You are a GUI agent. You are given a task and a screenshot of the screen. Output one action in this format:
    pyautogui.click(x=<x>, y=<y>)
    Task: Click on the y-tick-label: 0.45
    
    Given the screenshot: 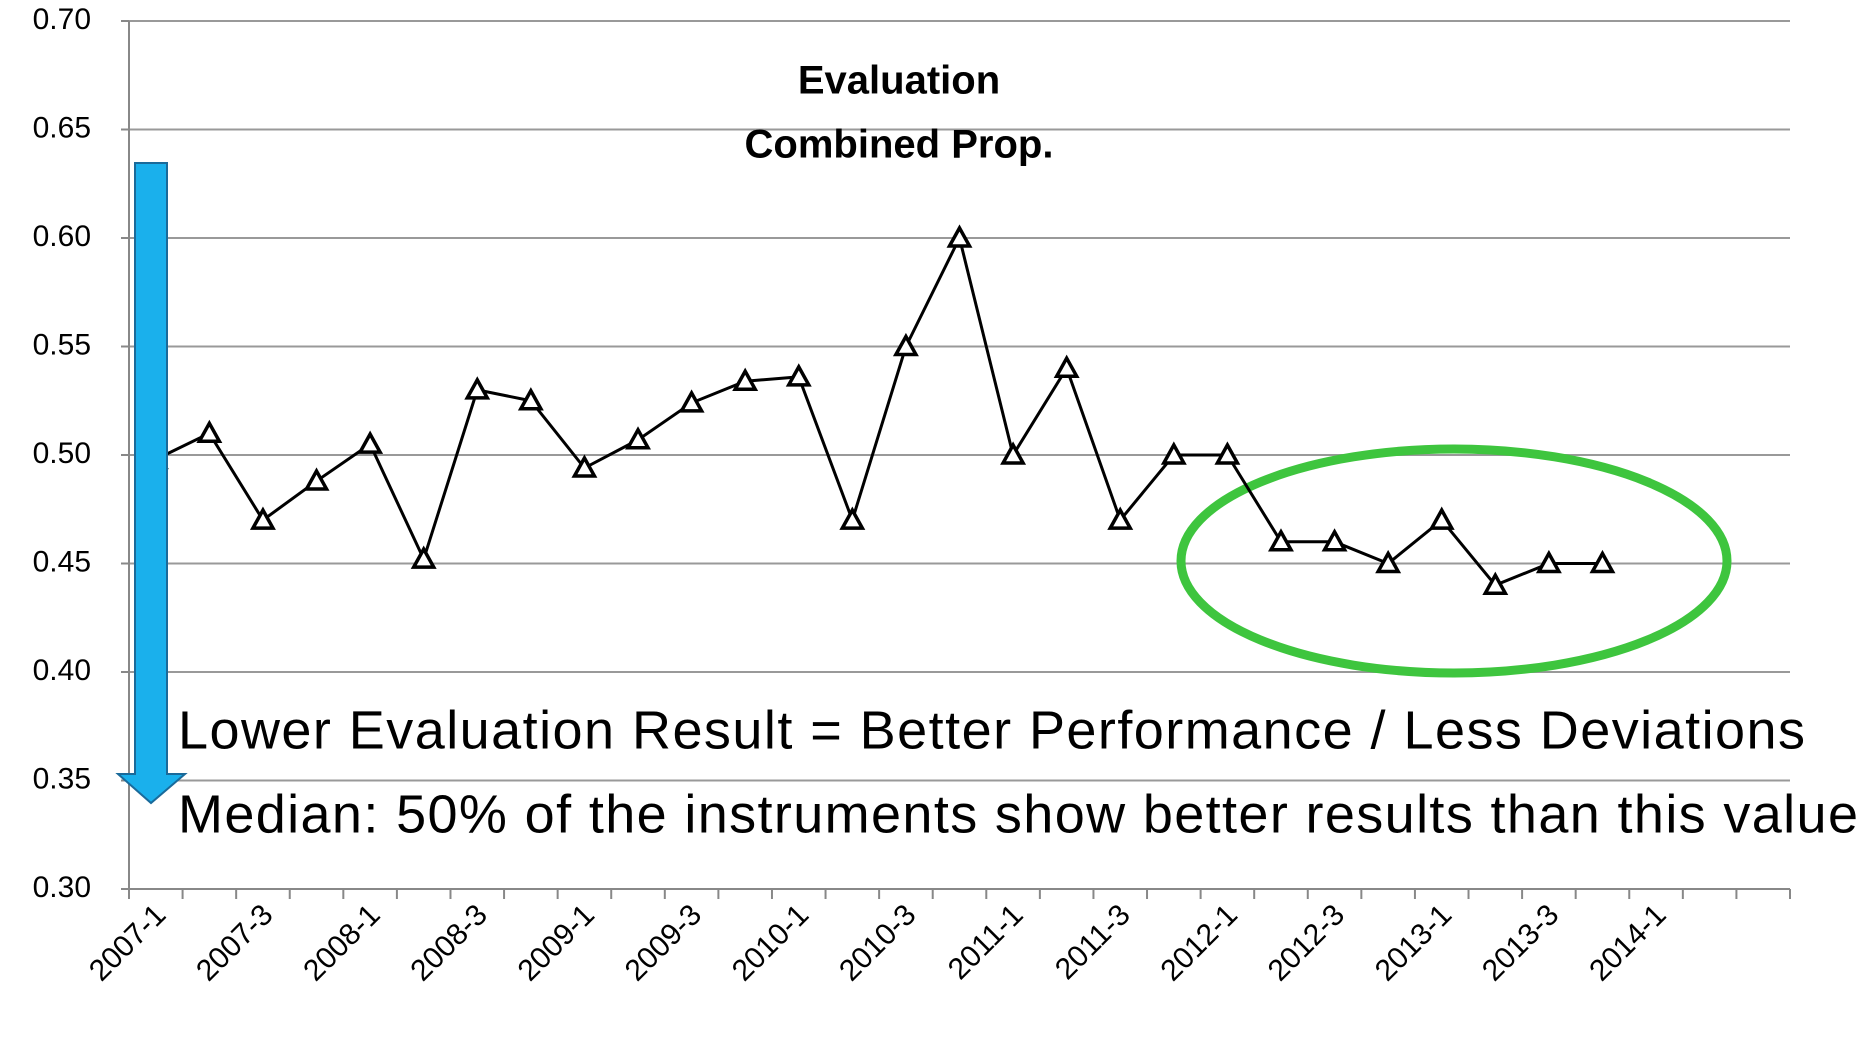 What is the action you would take?
    pyautogui.click(x=62, y=561)
    